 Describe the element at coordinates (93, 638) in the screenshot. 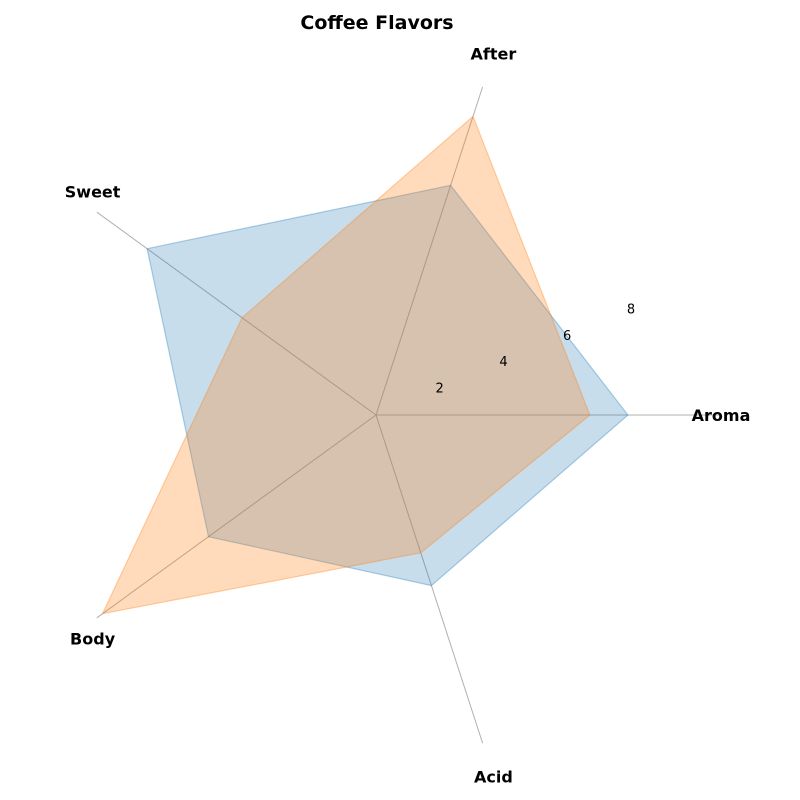

I see `category-label-body: Body` at that location.